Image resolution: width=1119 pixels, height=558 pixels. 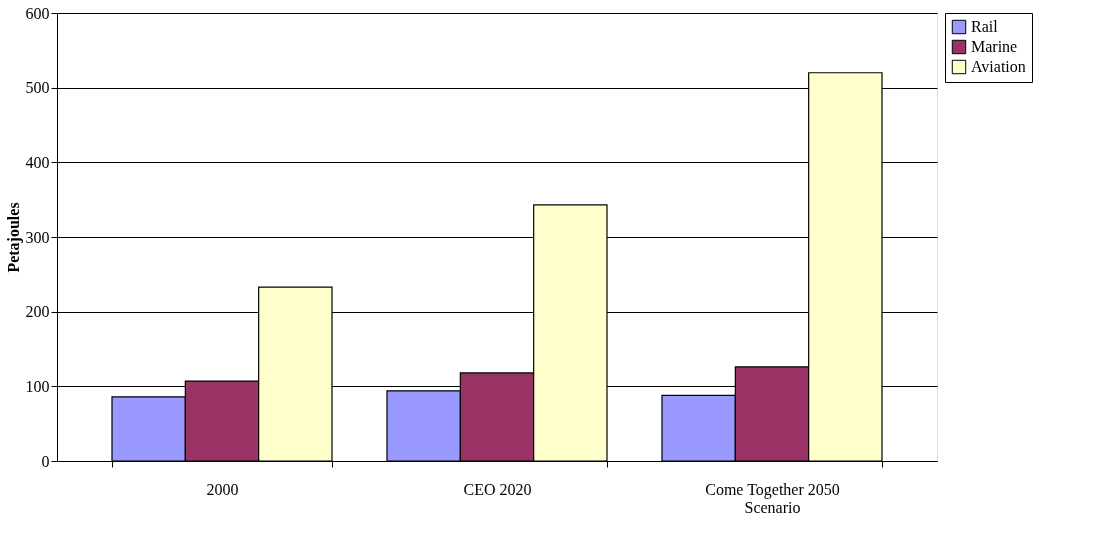 What do you see at coordinates (772, 498) in the screenshot?
I see `x-tick-label: Come Together 2050 Scenario` at bounding box center [772, 498].